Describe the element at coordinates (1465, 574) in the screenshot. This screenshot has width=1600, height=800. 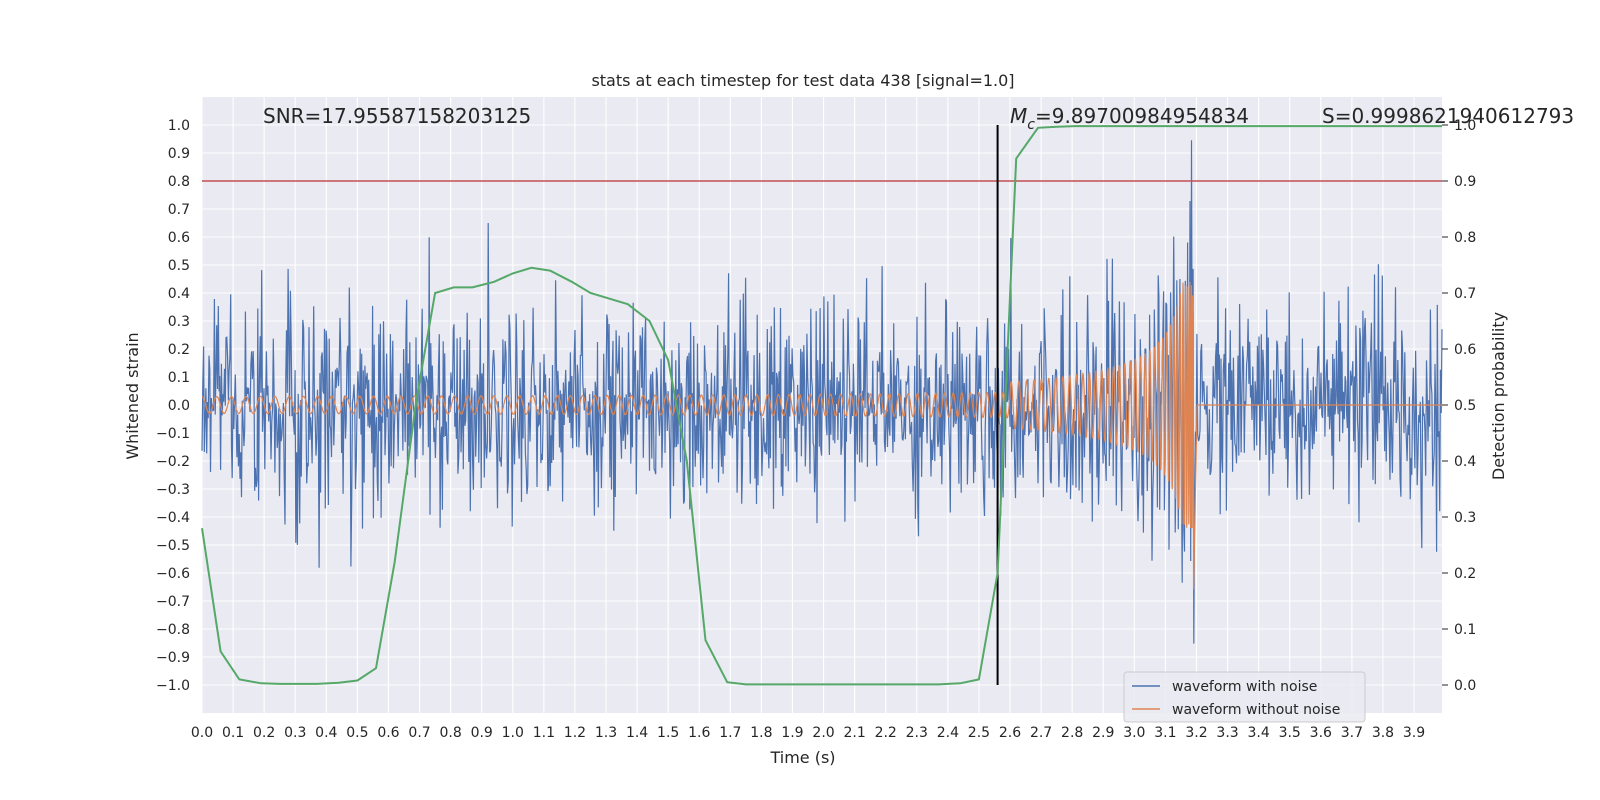
I see `y2-tick-label: 0.2` at that location.